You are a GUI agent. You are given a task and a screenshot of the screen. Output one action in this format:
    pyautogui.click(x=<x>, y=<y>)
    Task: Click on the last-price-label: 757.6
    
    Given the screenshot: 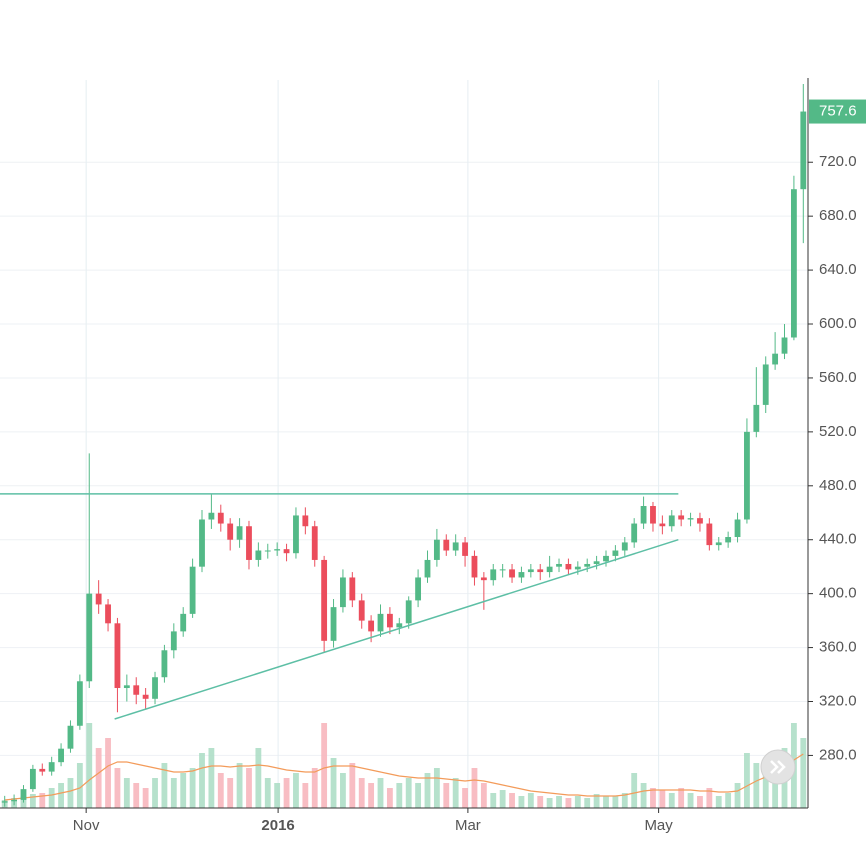 What is the action you would take?
    pyautogui.click(x=838, y=111)
    